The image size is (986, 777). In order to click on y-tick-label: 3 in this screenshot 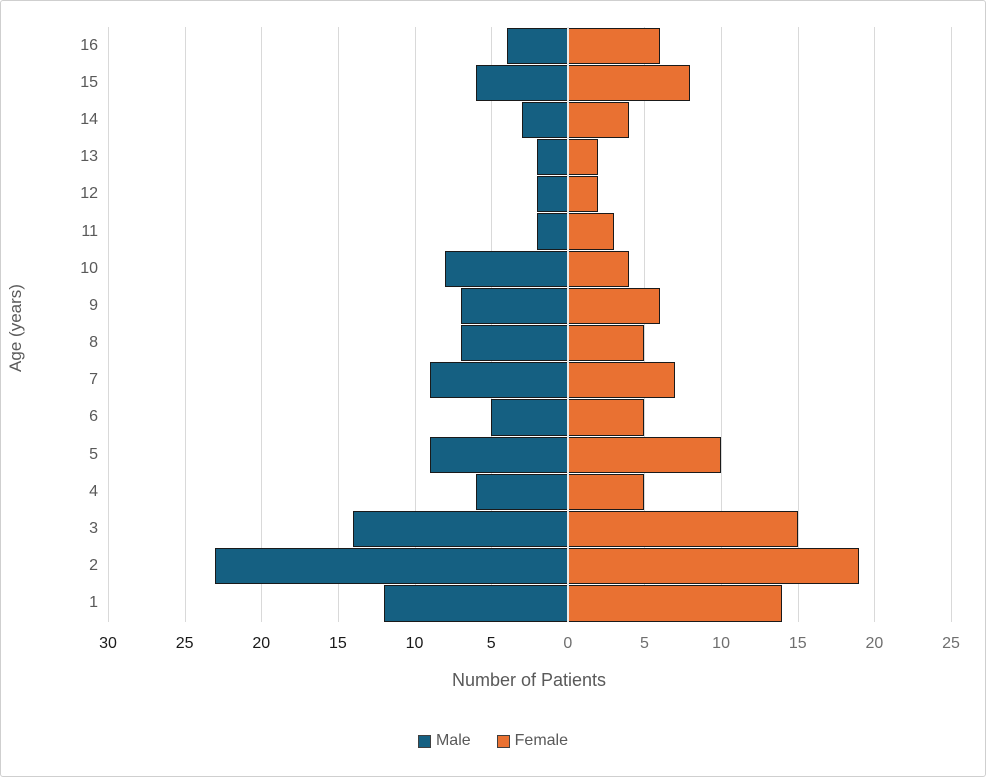, I will do `click(93, 529)`.